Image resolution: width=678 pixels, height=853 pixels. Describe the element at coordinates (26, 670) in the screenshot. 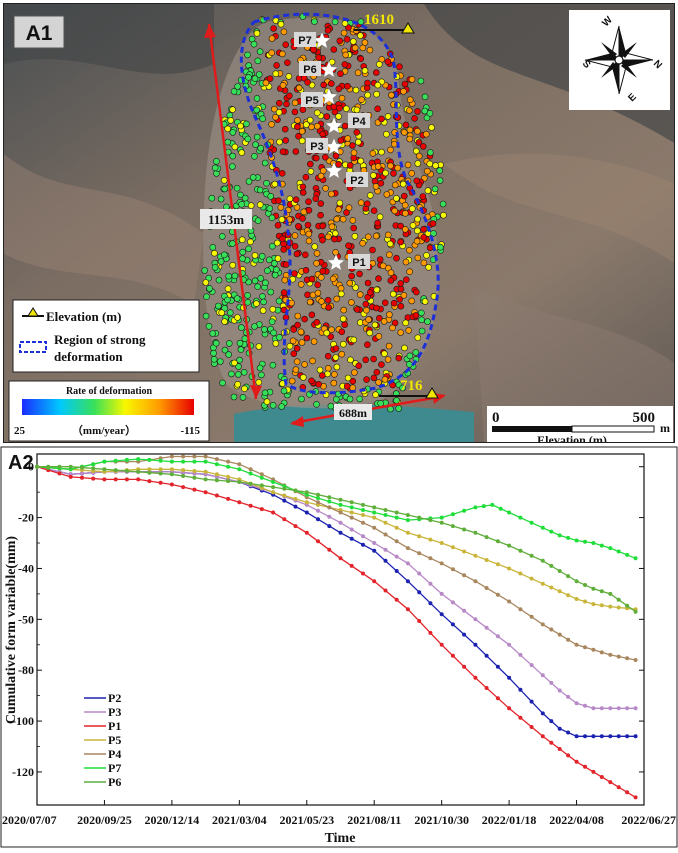

I see `y-tick-label: -80` at that location.